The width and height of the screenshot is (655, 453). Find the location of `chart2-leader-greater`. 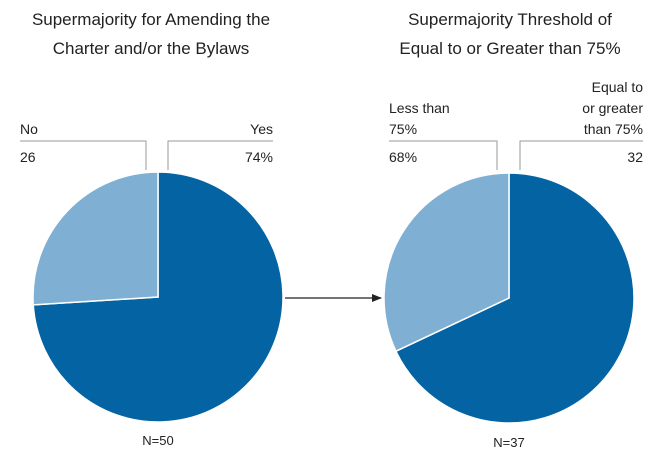

chart2-leader-greater is located at coordinates (581, 155).